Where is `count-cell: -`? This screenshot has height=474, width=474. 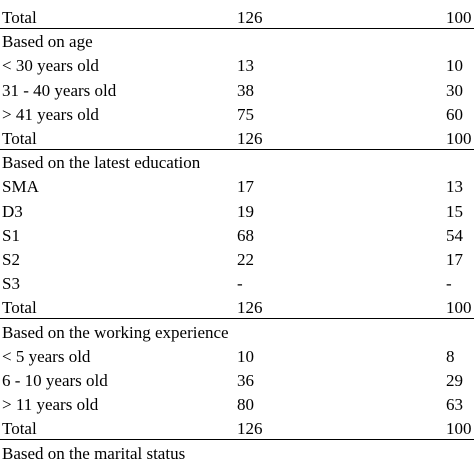
count-cell: - is located at coordinates (240, 284).